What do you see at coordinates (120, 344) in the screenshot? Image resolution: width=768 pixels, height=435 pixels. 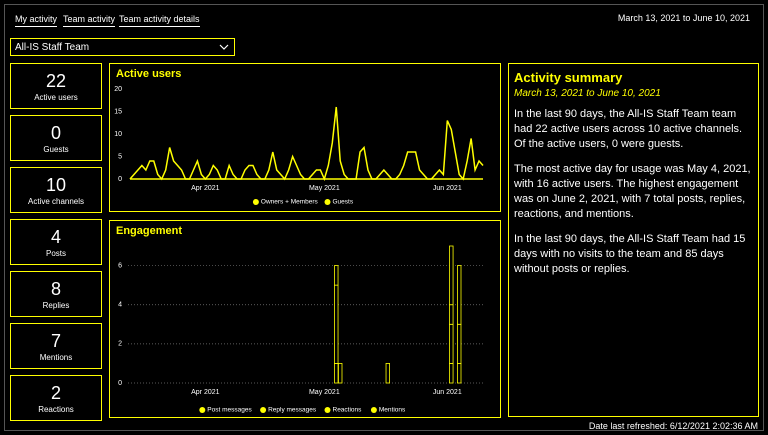 I see `y-tick-label: 2` at bounding box center [120, 344].